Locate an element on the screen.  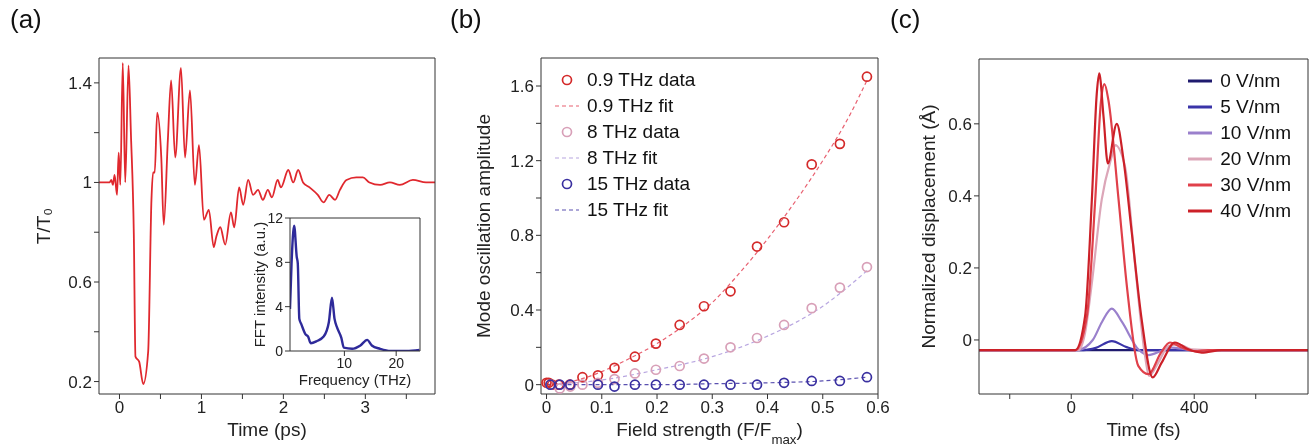
x-tick-label: 2 is located at coordinates (283, 408).